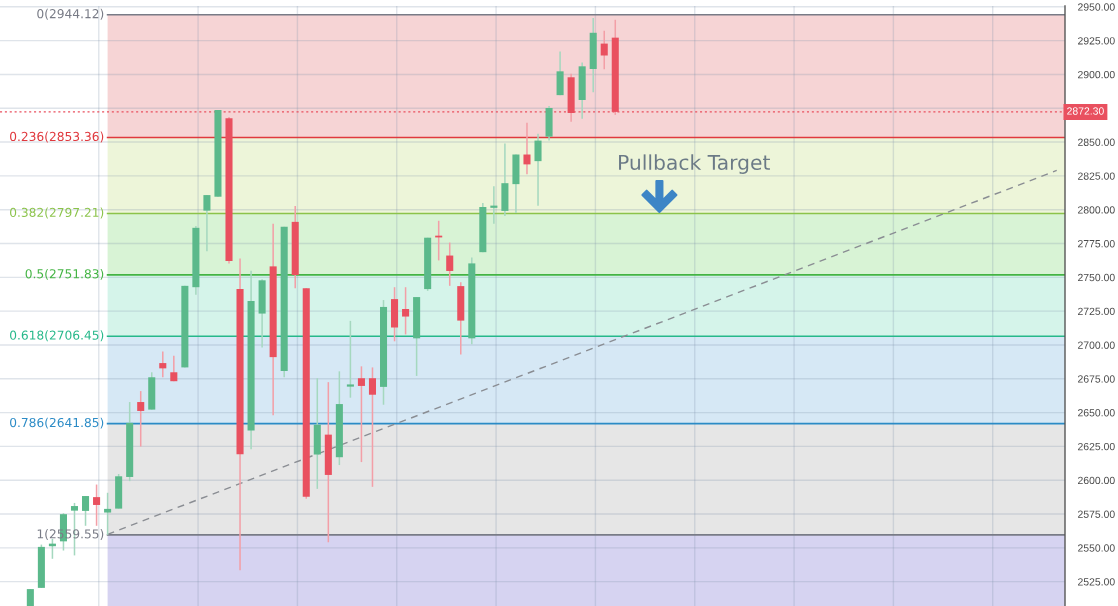 The width and height of the screenshot is (1118, 606). What do you see at coordinates (1096, 514) in the screenshot?
I see `y-tick-label: 2575.00` at bounding box center [1096, 514].